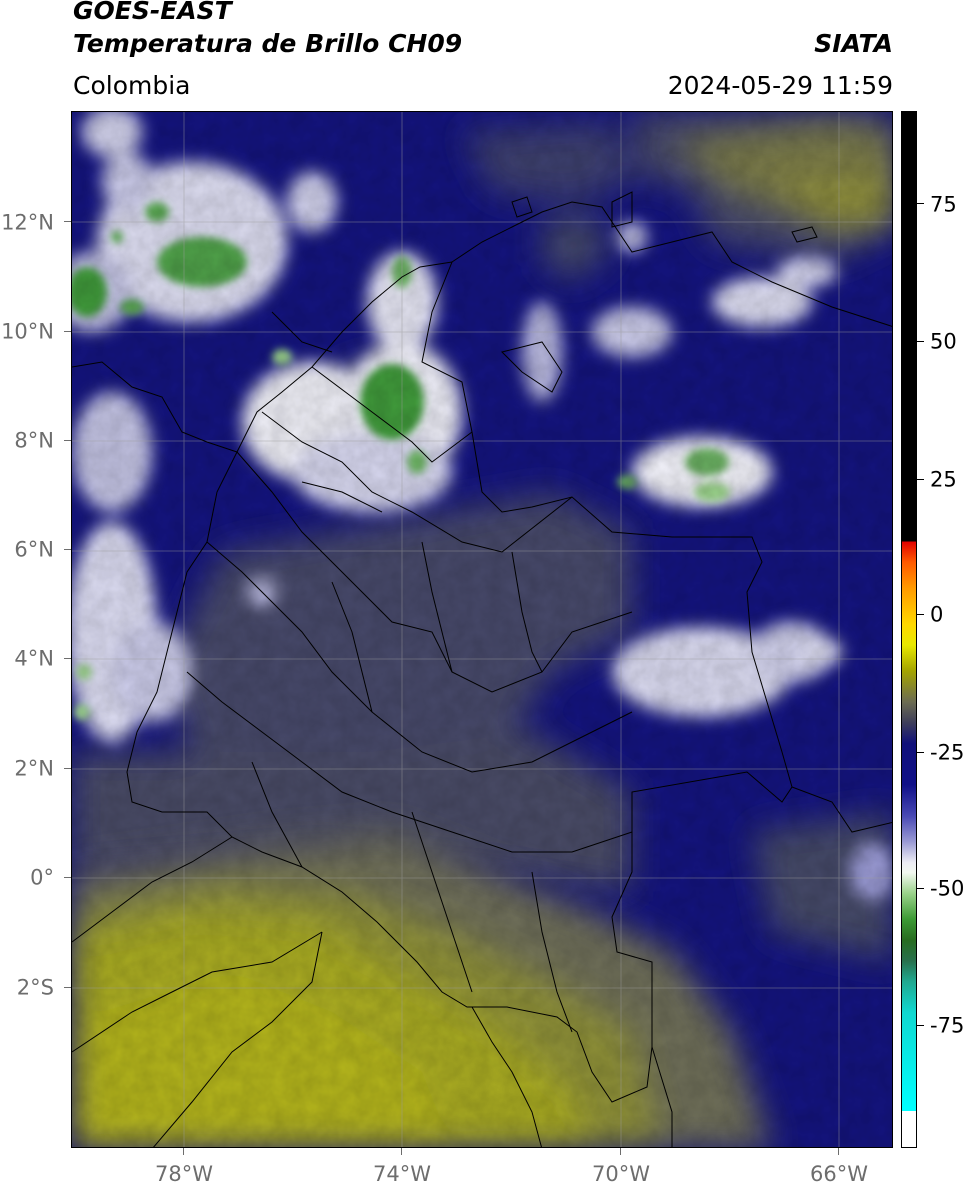 This screenshot has width=966, height=1190. Describe the element at coordinates (27, 222) in the screenshot. I see `lat-label: 12°N` at that location.